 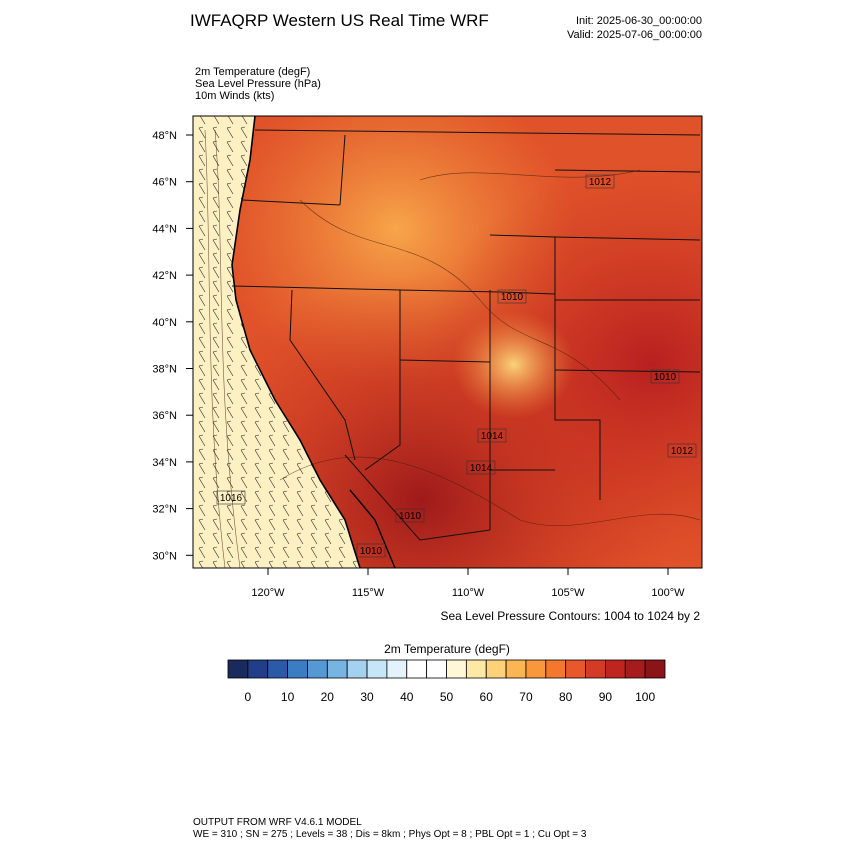 I want to click on init-time: Init: 2025-06-30_00:00:00, so click(x=639, y=21).